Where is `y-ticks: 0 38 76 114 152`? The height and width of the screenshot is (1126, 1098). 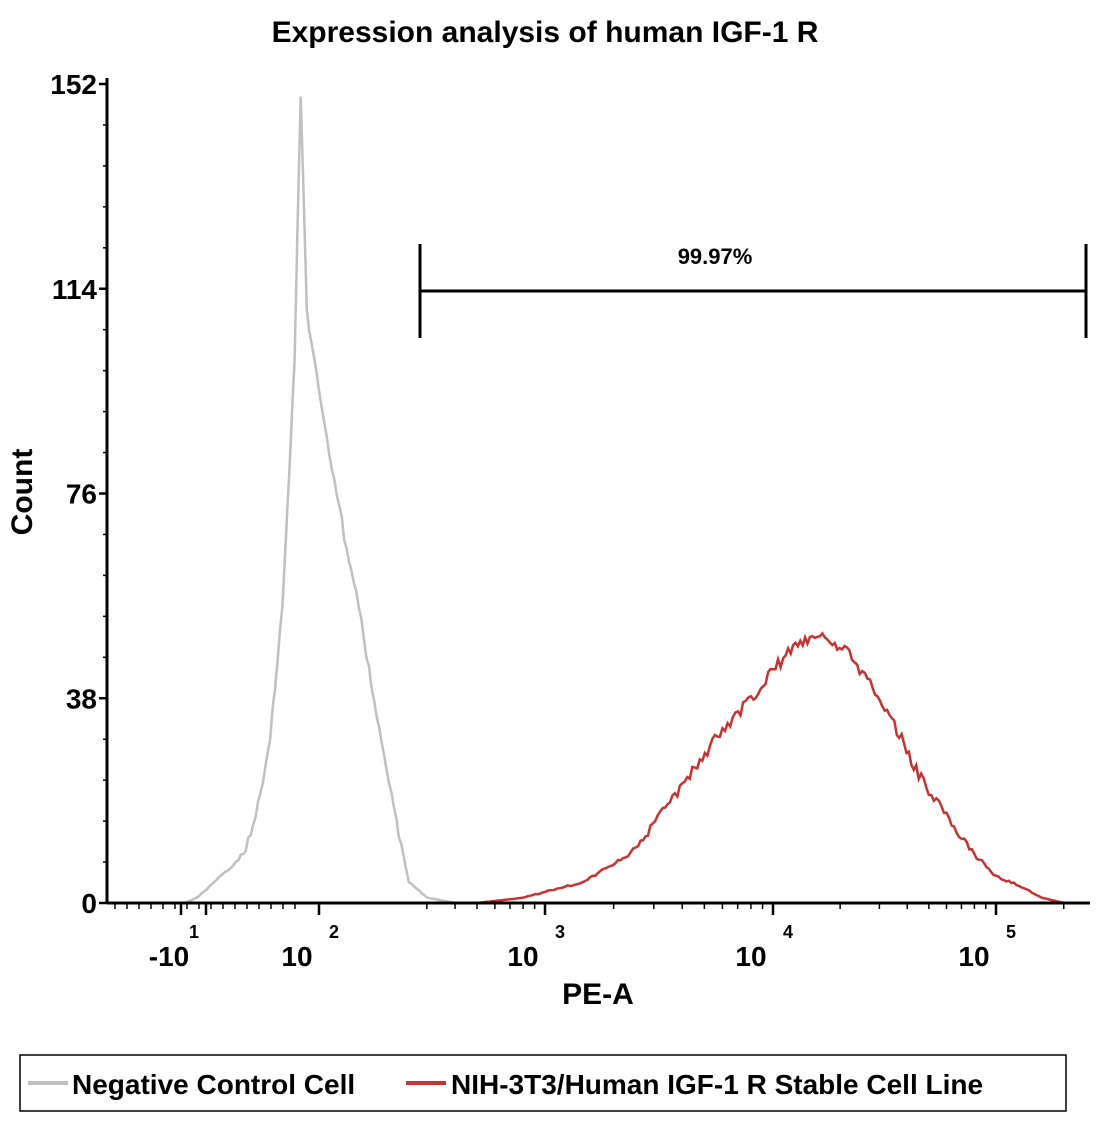
y-ticks: 0 38 76 114 152 is located at coordinates (78, 494).